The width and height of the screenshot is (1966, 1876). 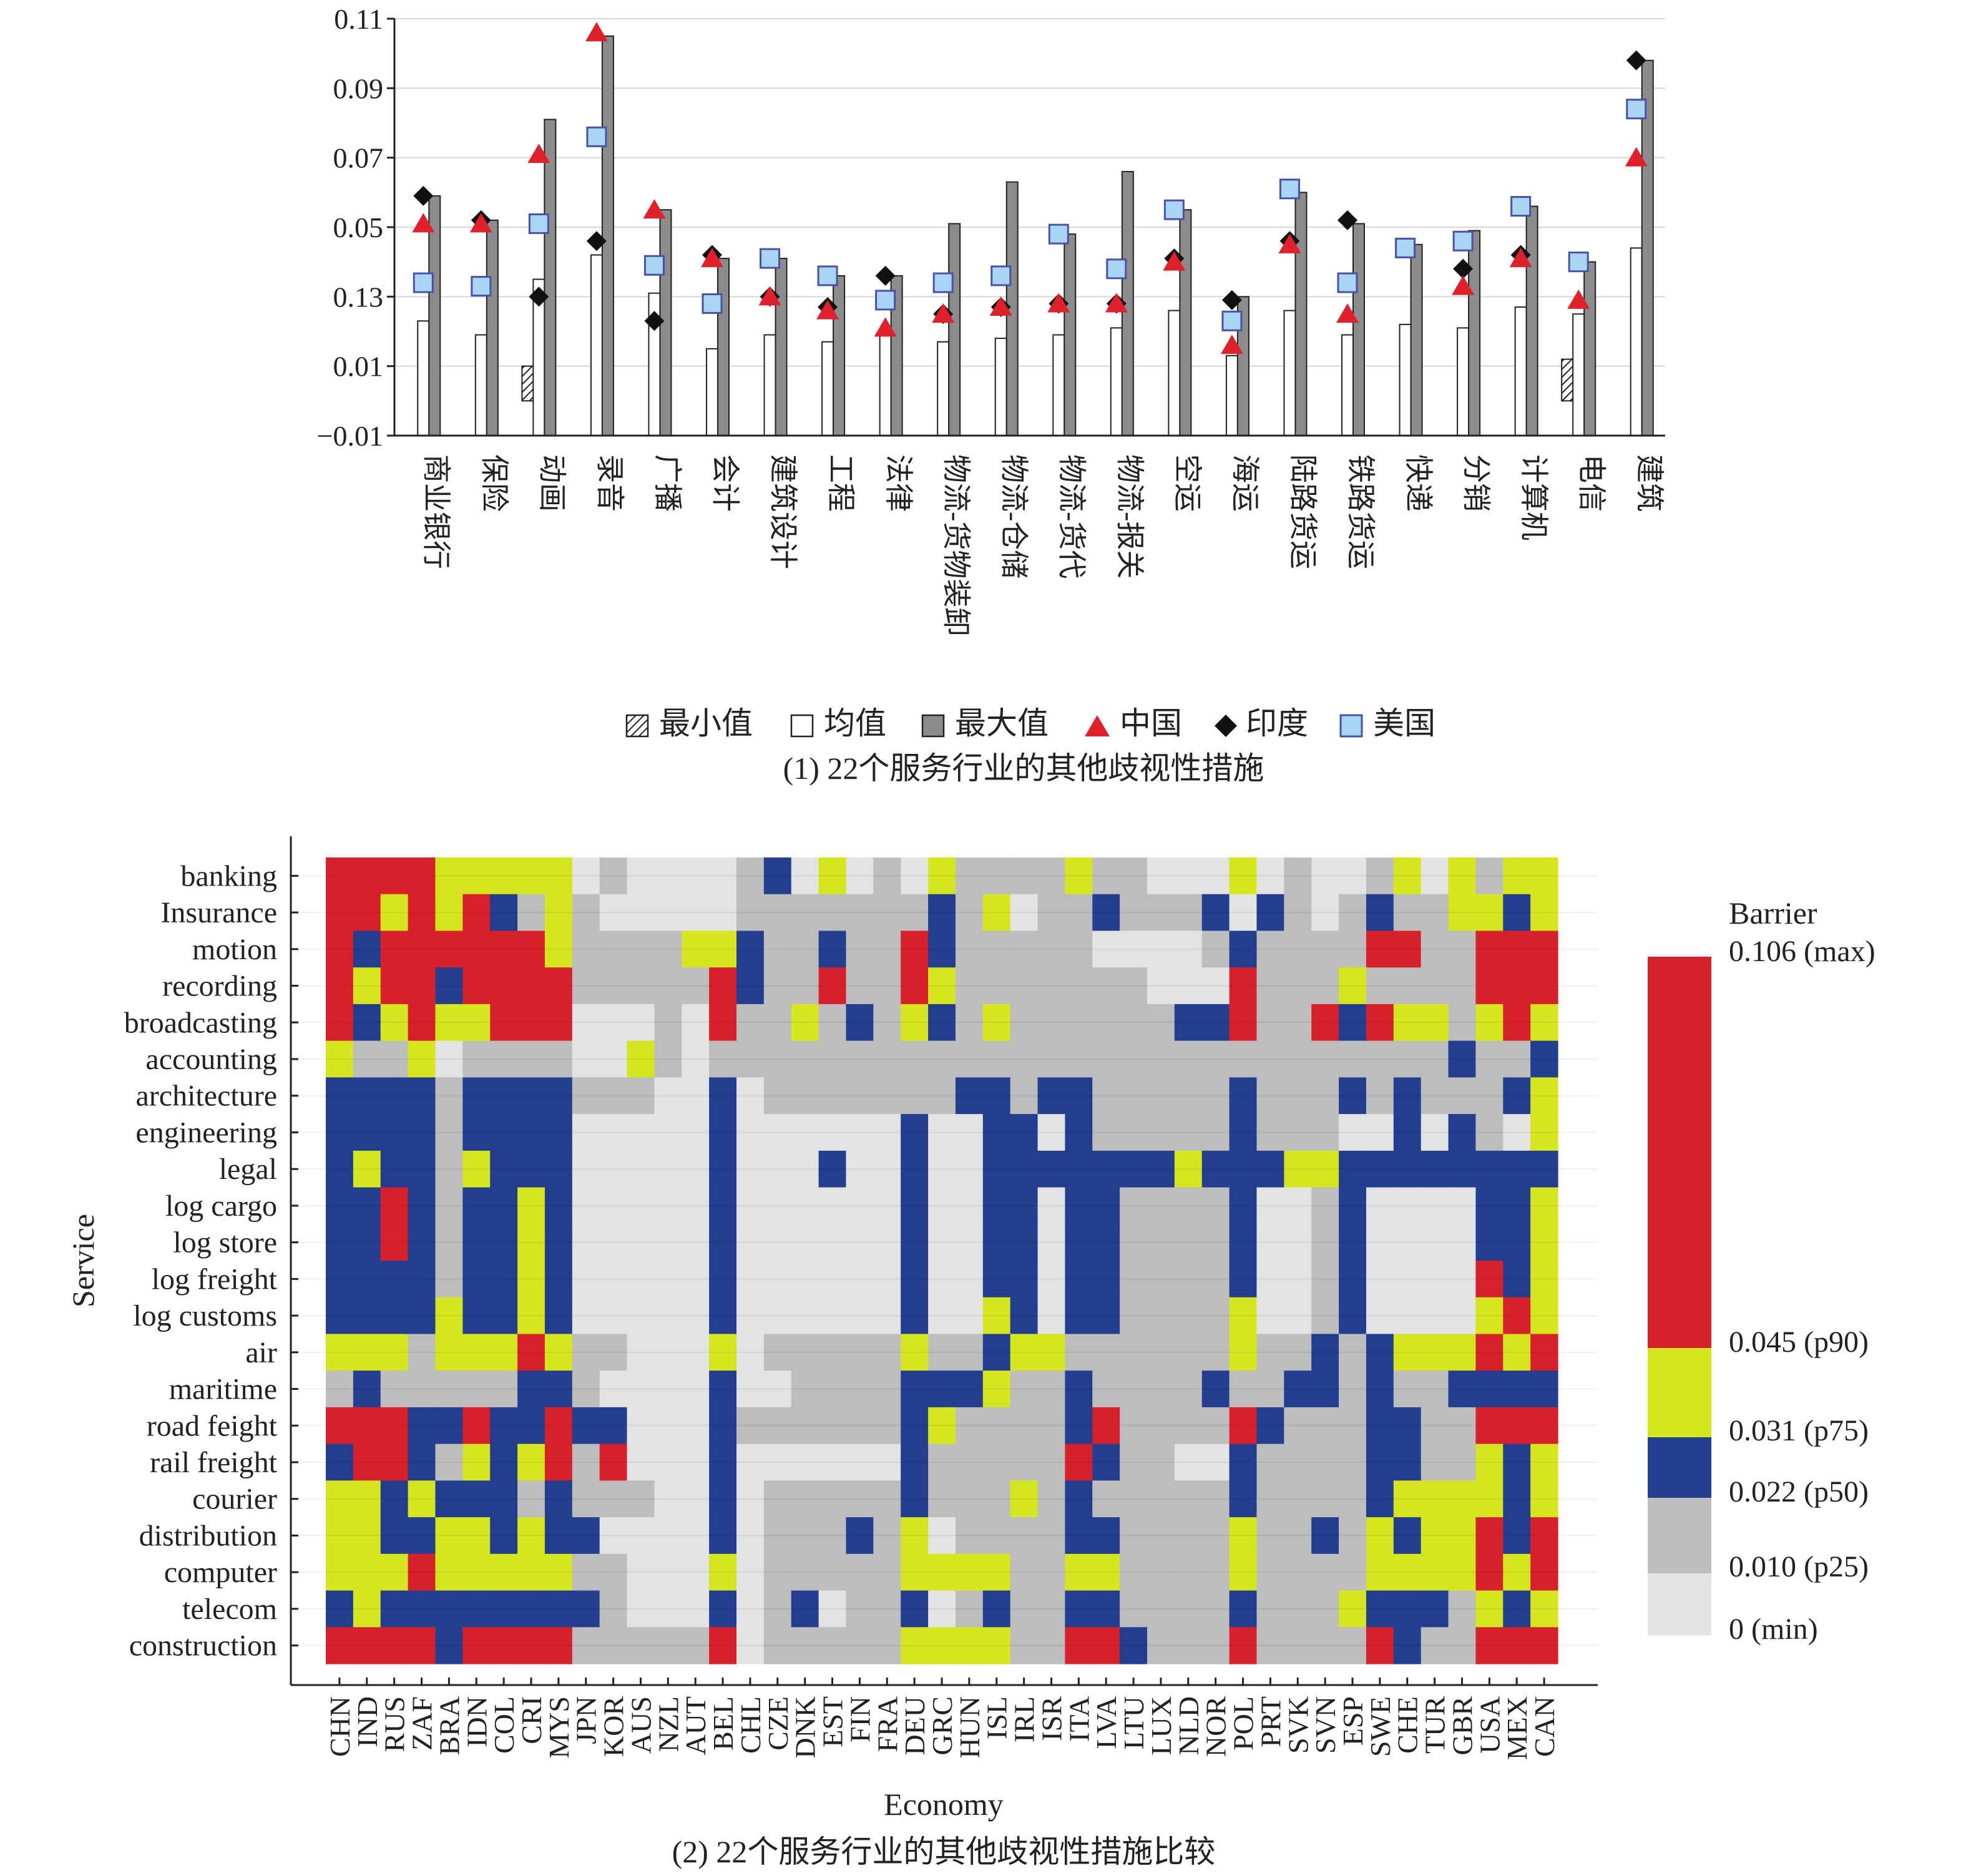 I want to click on x-tick-label: 保险, so click(x=494, y=483).